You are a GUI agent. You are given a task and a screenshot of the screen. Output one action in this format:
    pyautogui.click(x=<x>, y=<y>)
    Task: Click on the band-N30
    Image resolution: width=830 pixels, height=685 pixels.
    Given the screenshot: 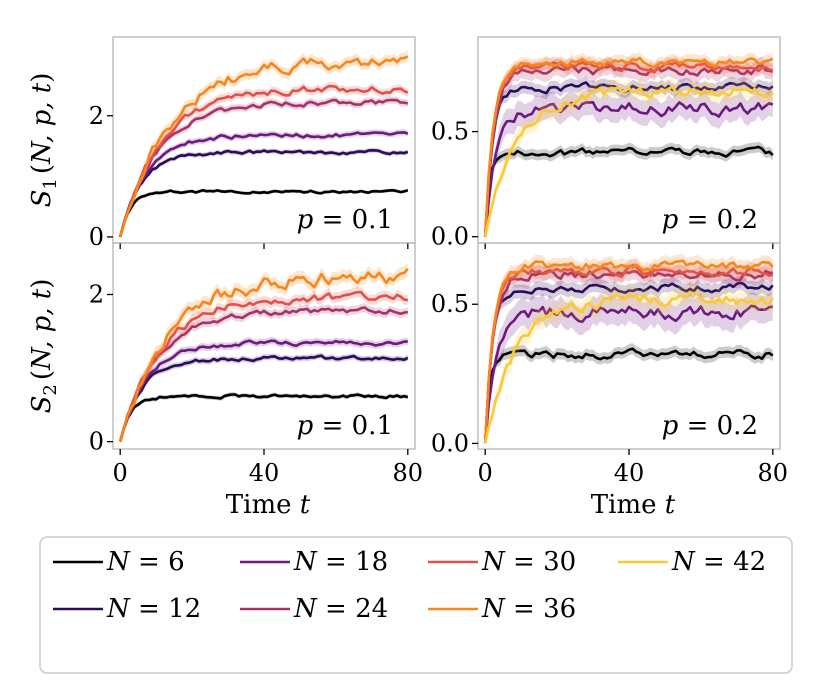 What is the action you would take?
    pyautogui.click(x=629, y=146)
    